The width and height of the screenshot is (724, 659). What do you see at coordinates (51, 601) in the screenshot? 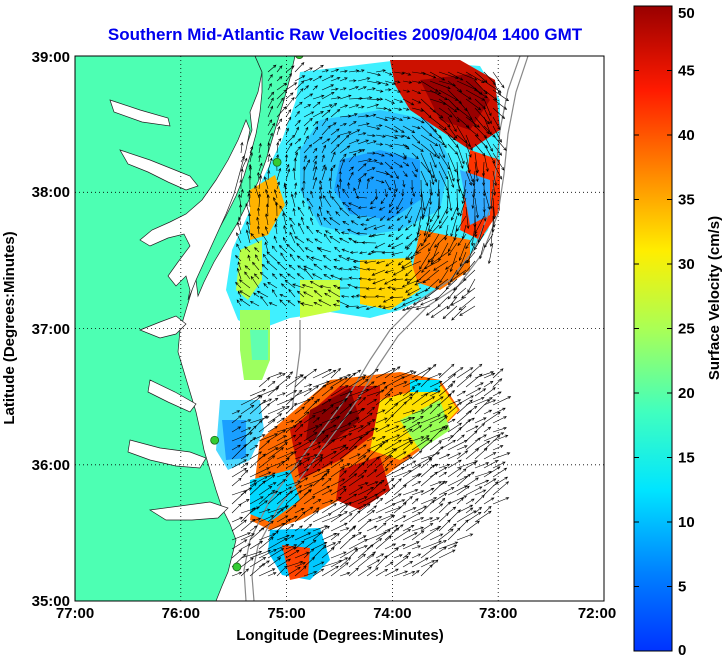
I see `y-tick-label: 35:00` at bounding box center [51, 601].